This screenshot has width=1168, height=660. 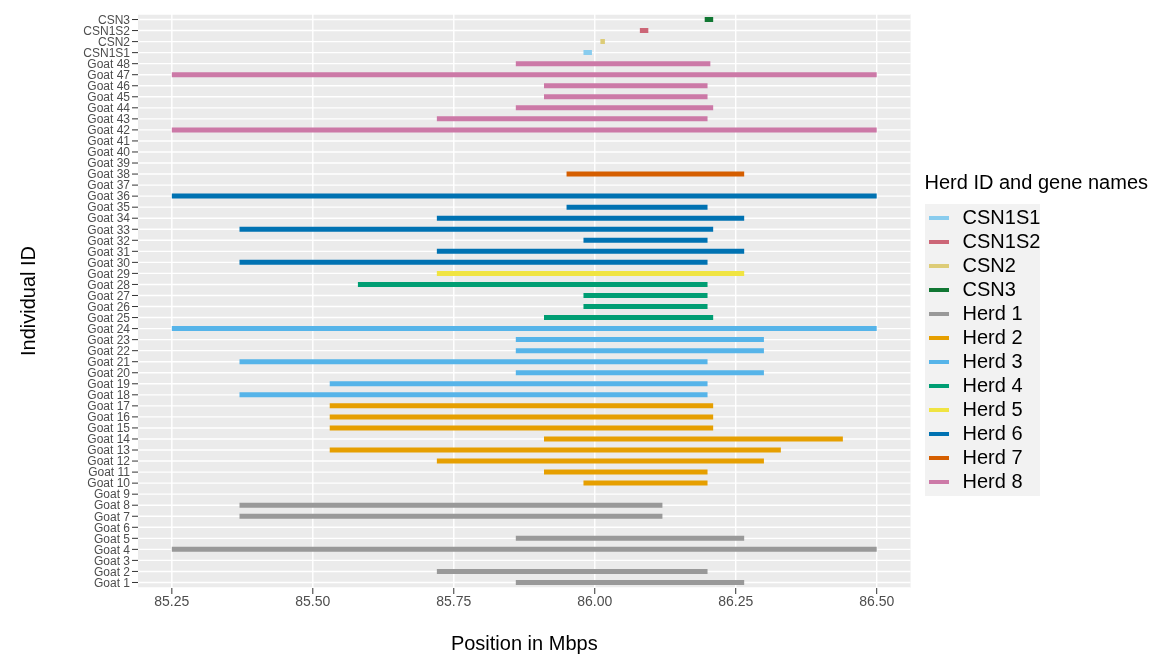 What do you see at coordinates (992, 409) in the screenshot?
I see `legend-label: Herd 5` at bounding box center [992, 409].